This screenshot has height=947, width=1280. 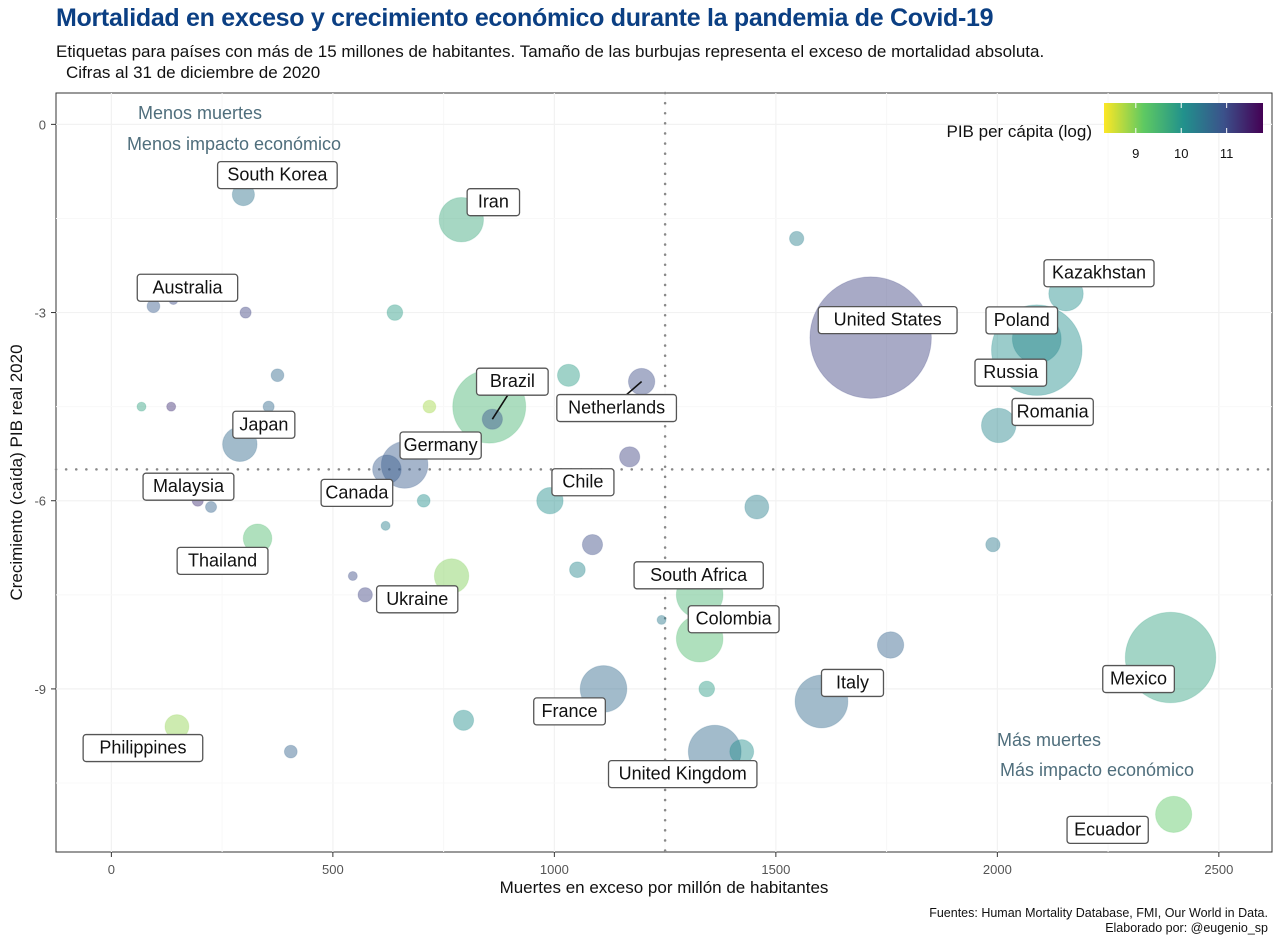 I want to click on bubble-label: Romania, so click(x=1052, y=412).